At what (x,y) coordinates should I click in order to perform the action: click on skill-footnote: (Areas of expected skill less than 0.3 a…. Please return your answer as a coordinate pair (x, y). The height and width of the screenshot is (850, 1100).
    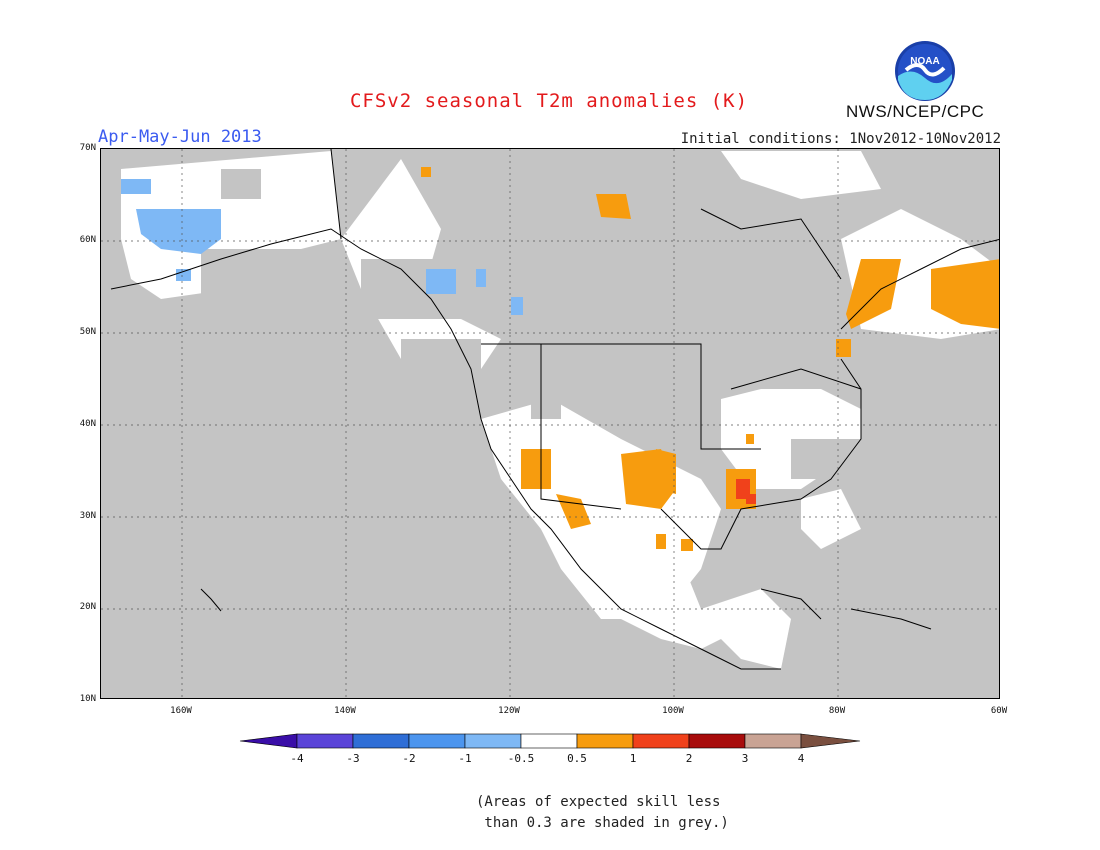
    Looking at the image, I should click on (602, 813).